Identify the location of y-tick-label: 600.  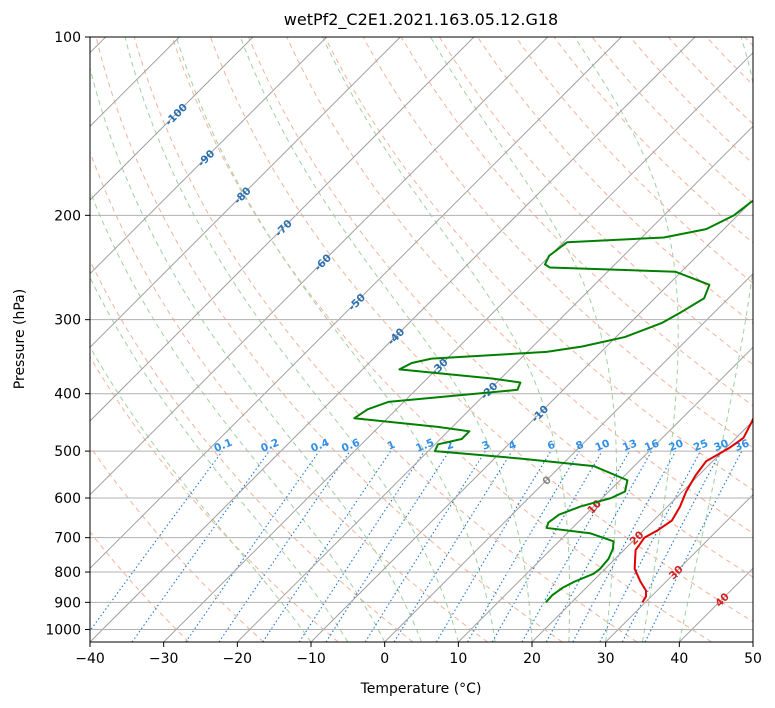
(67, 499).